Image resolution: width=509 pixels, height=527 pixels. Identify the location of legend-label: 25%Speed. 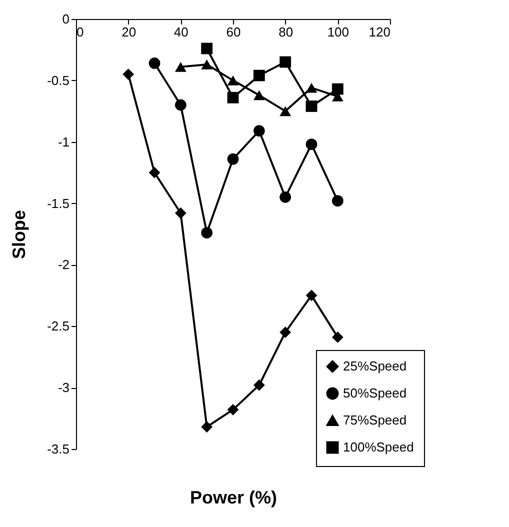
(375, 366).